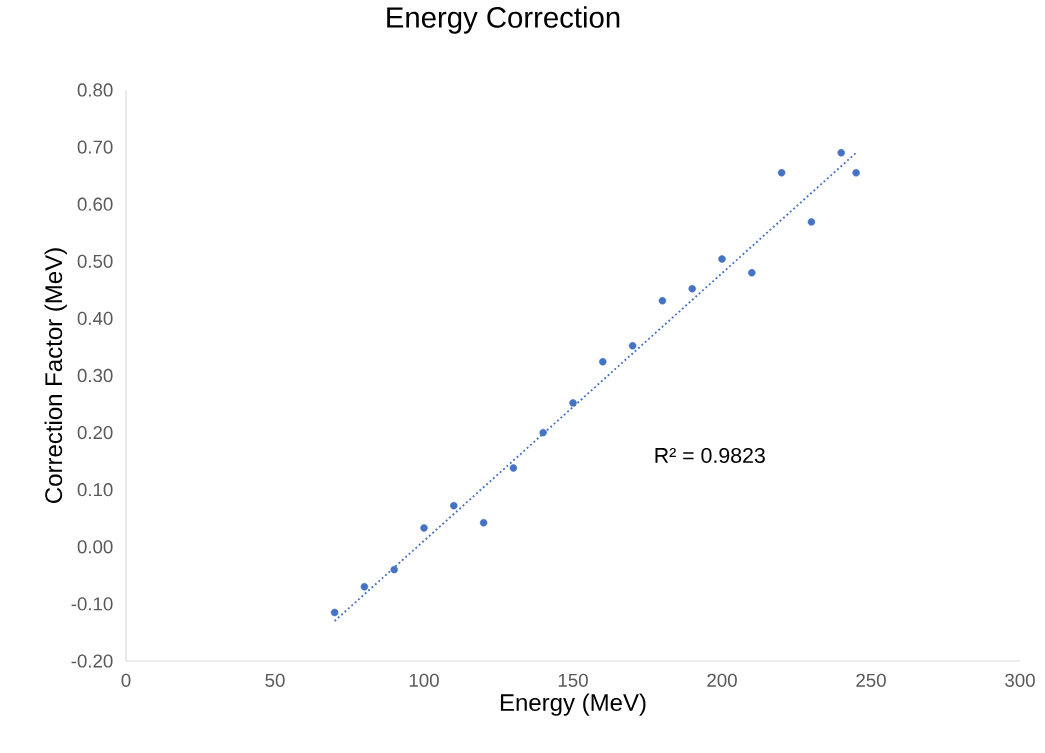 The image size is (1045, 753). Describe the element at coordinates (92, 604) in the screenshot. I see `y-tick-label: -0.10` at that location.